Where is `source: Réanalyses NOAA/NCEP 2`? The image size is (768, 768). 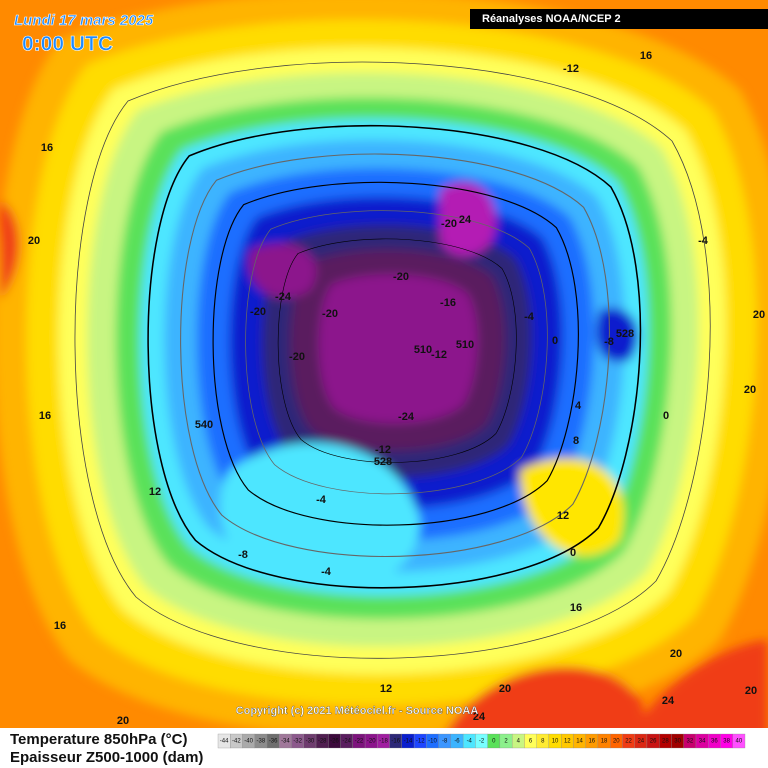 source: Réanalyses NOAA/NCEP 2 is located at coordinates (551, 19).